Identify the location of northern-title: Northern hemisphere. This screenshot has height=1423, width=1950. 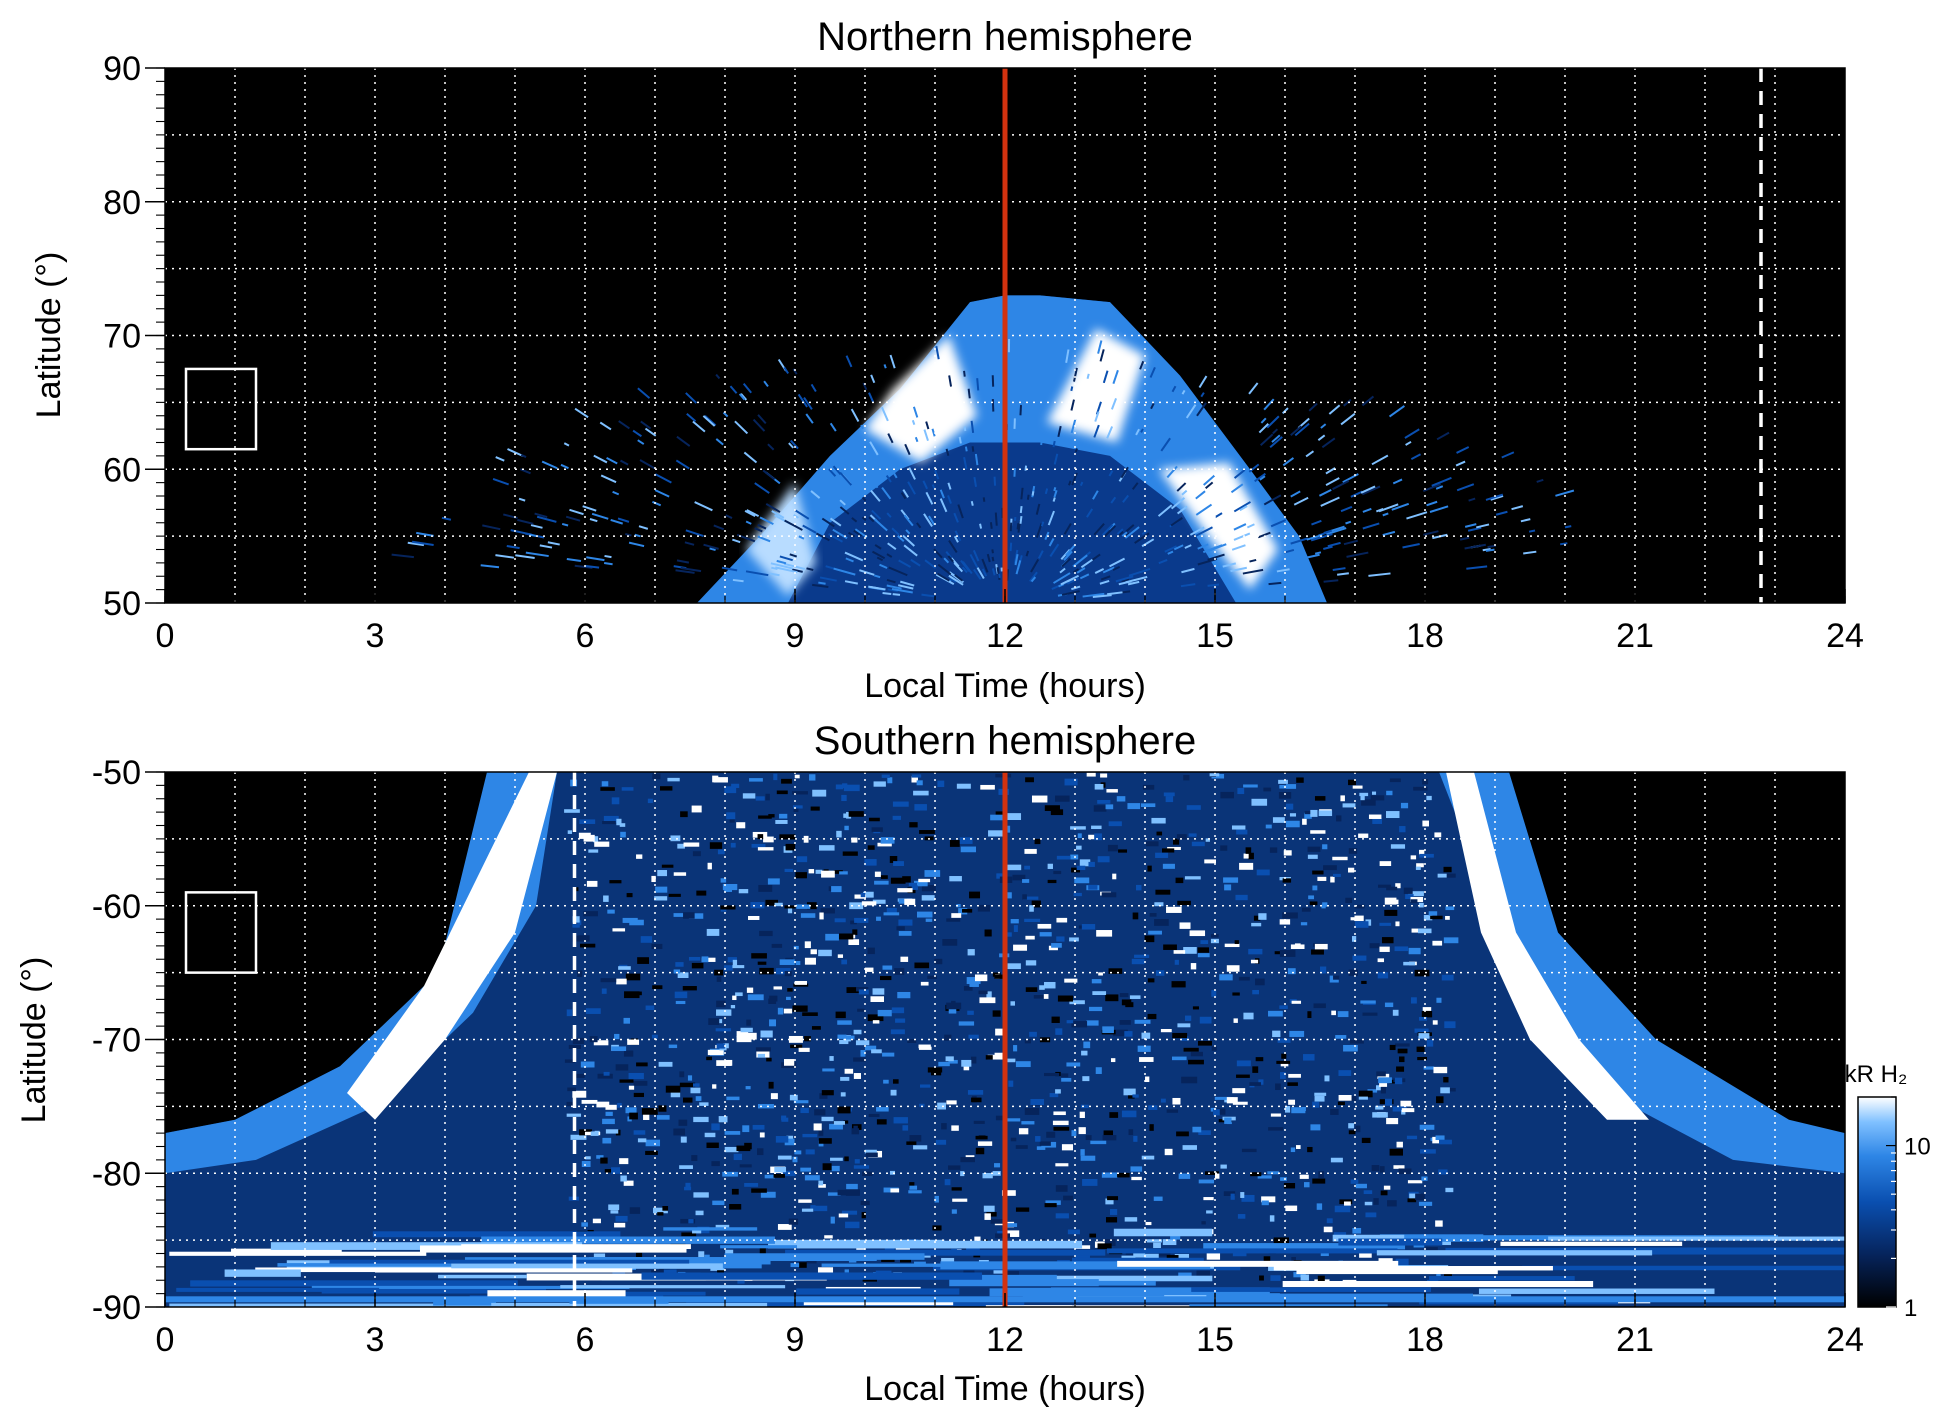
(1005, 37).